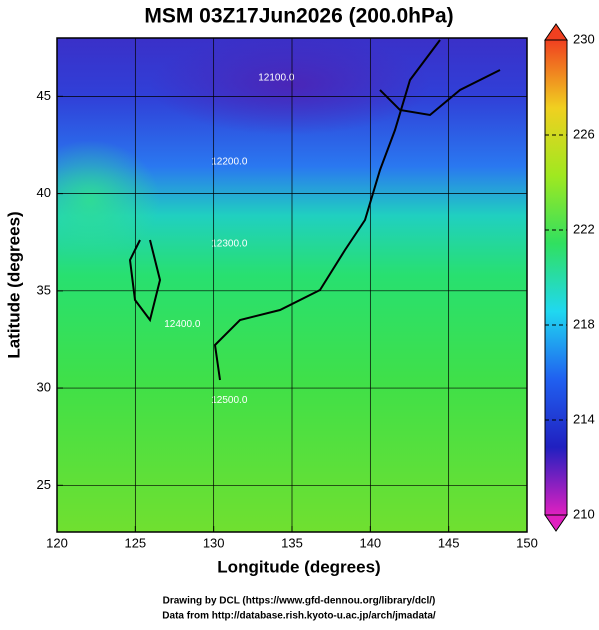  What do you see at coordinates (57, 542) in the screenshot?
I see `x-tick-label: 120` at bounding box center [57, 542].